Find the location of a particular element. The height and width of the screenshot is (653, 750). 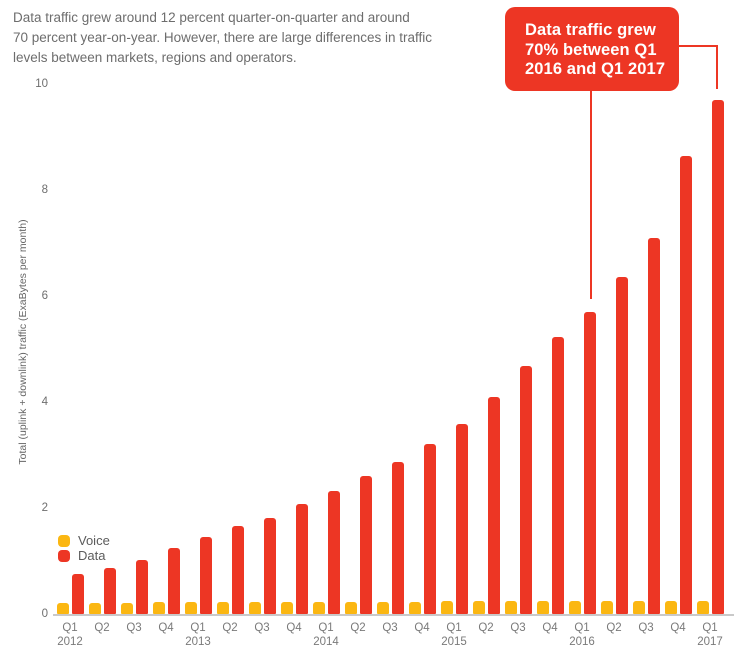

y-tick-label: 10 is located at coordinates (41, 84).